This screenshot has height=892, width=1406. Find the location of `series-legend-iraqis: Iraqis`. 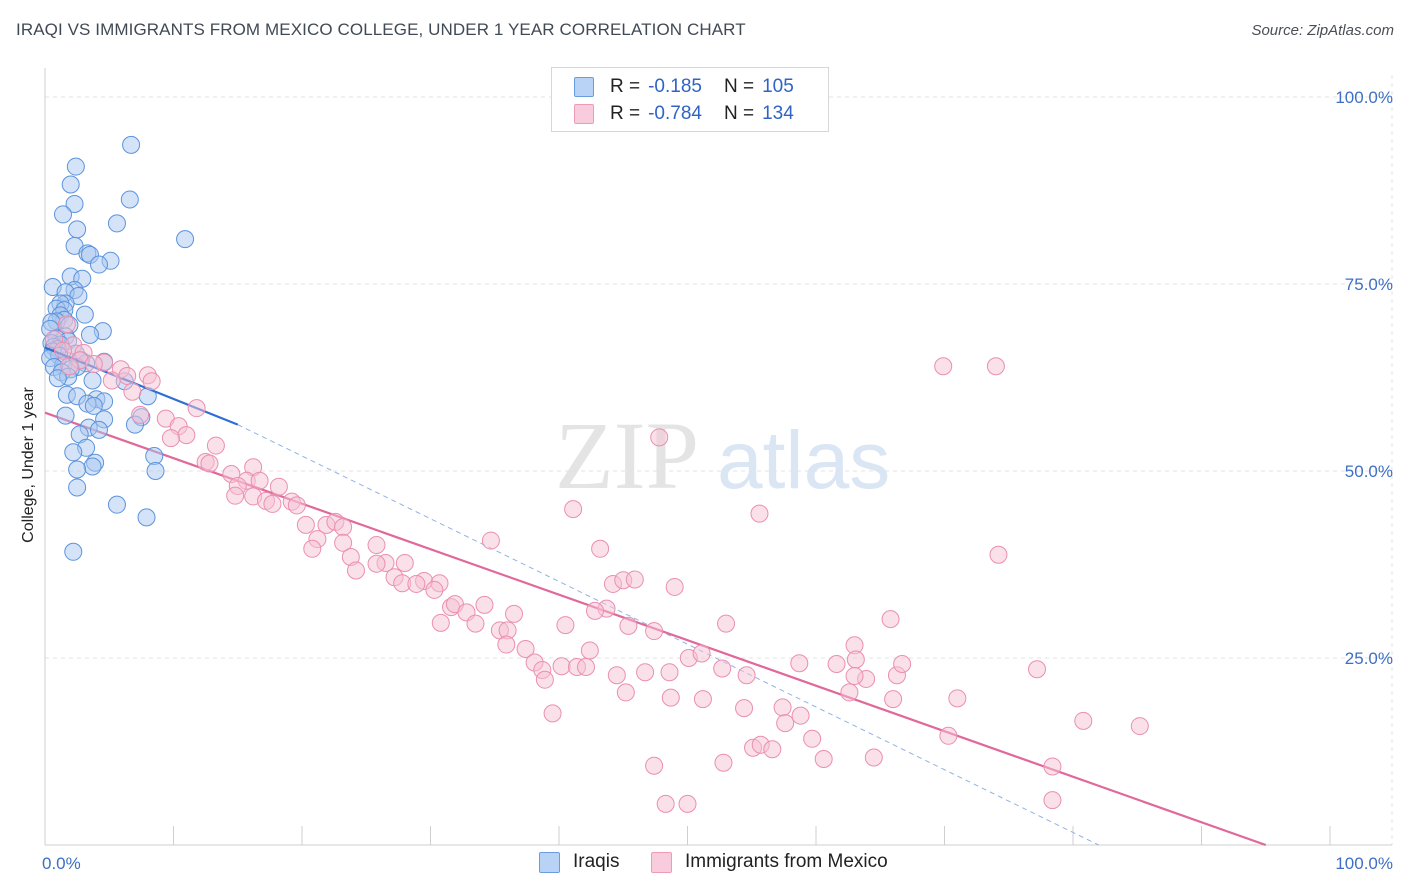

series-legend-iraqis: Iraqis is located at coordinates (579, 862).